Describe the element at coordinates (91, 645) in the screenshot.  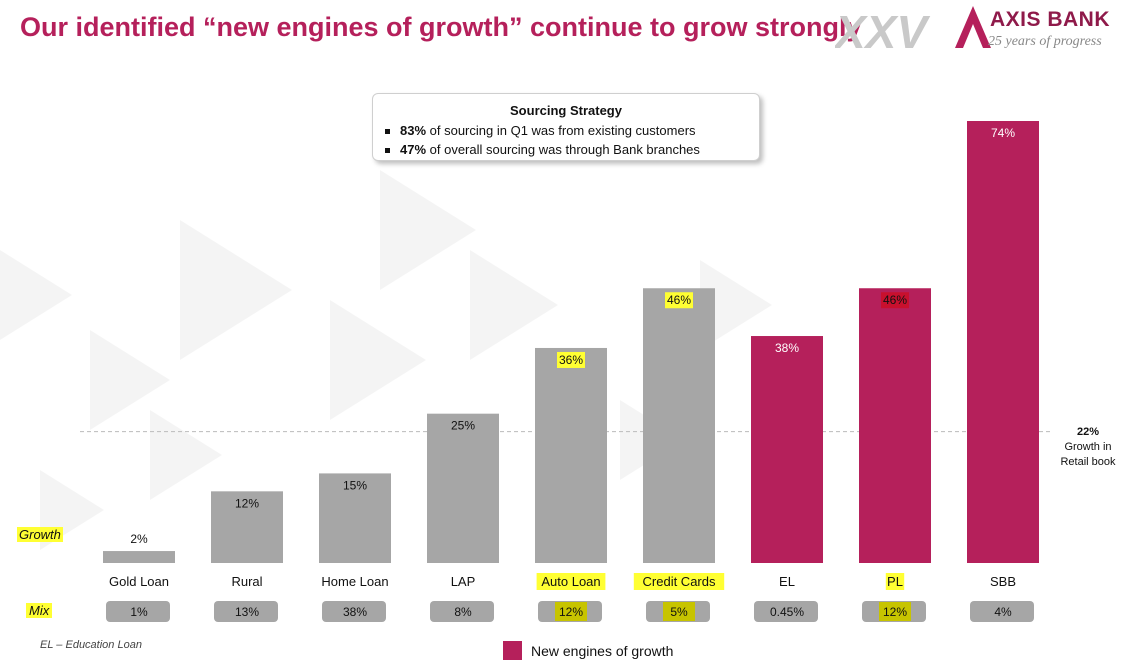
I see `footnote: EL – Education Loan` at that location.